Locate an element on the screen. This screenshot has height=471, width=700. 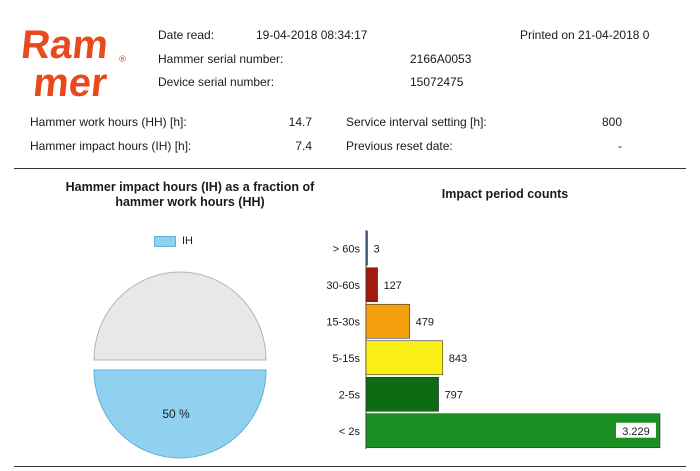
section-divider is located at coordinates (350, 168).